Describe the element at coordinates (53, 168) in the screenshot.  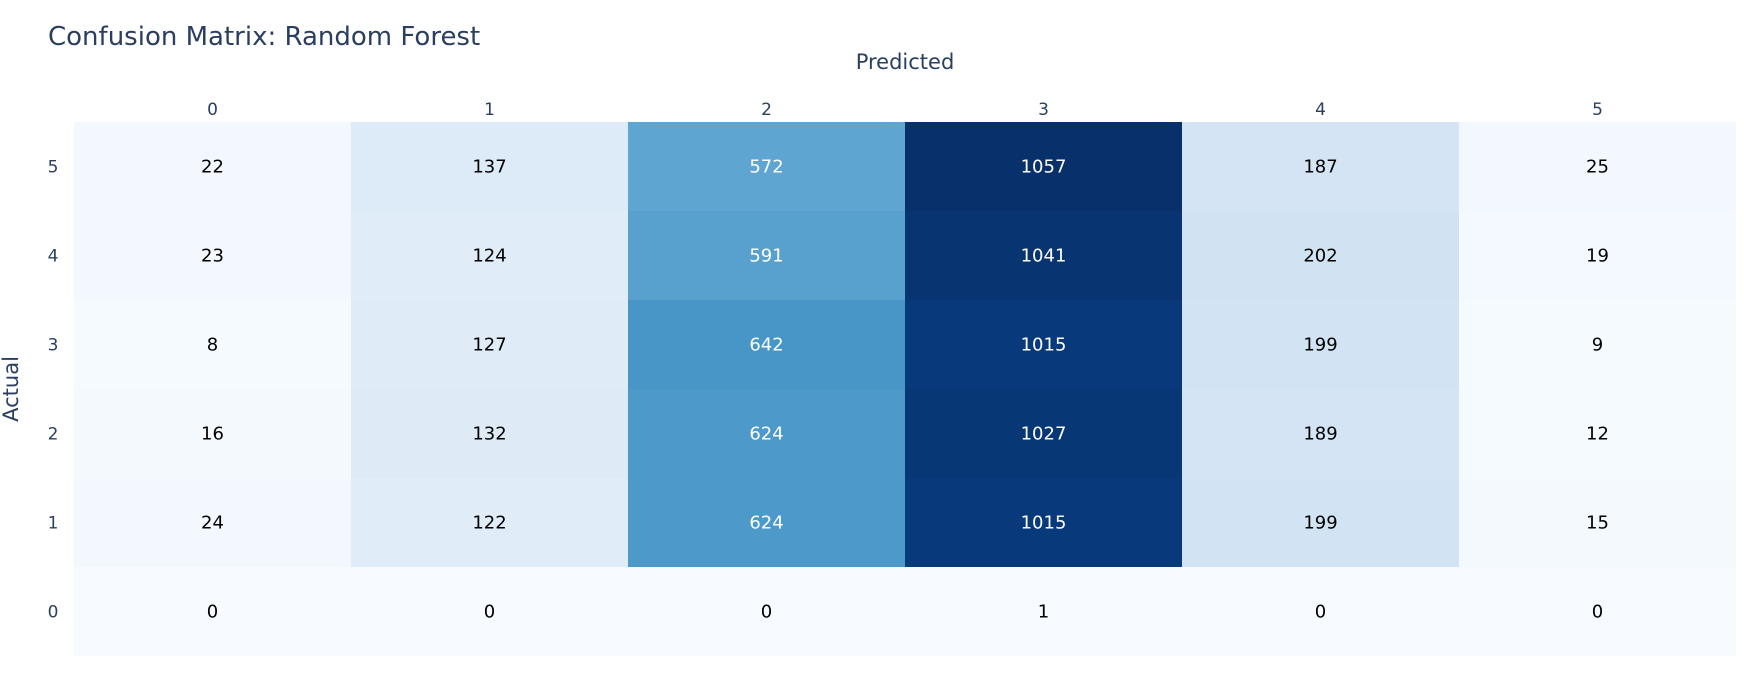
I see `y-tick-label-5: 5` at that location.